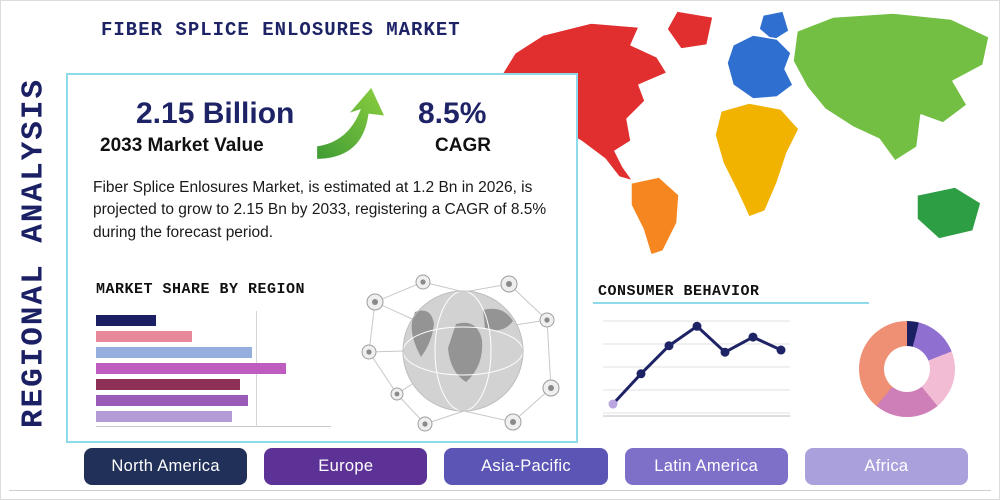 This screenshot has height=500, width=1000. I want to click on continent-africa, so click(757, 160).